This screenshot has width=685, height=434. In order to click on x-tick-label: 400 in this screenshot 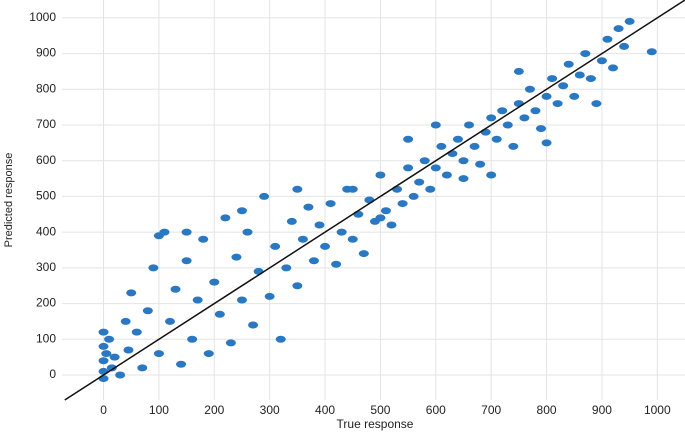, I will do `click(325, 410)`.